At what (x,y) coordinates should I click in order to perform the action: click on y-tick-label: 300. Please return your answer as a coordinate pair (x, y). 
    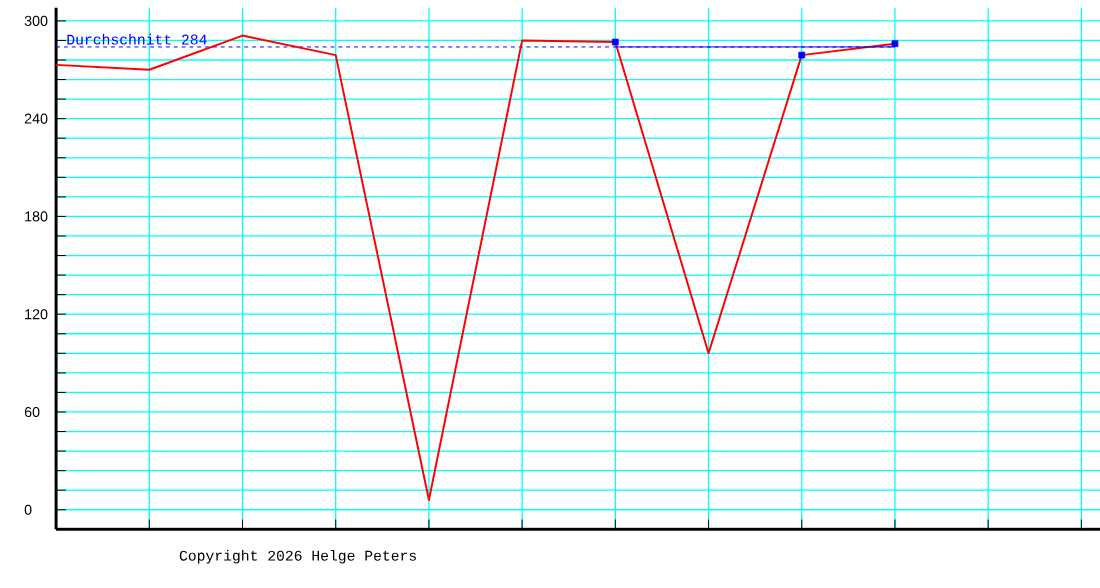
    Looking at the image, I should click on (36, 20).